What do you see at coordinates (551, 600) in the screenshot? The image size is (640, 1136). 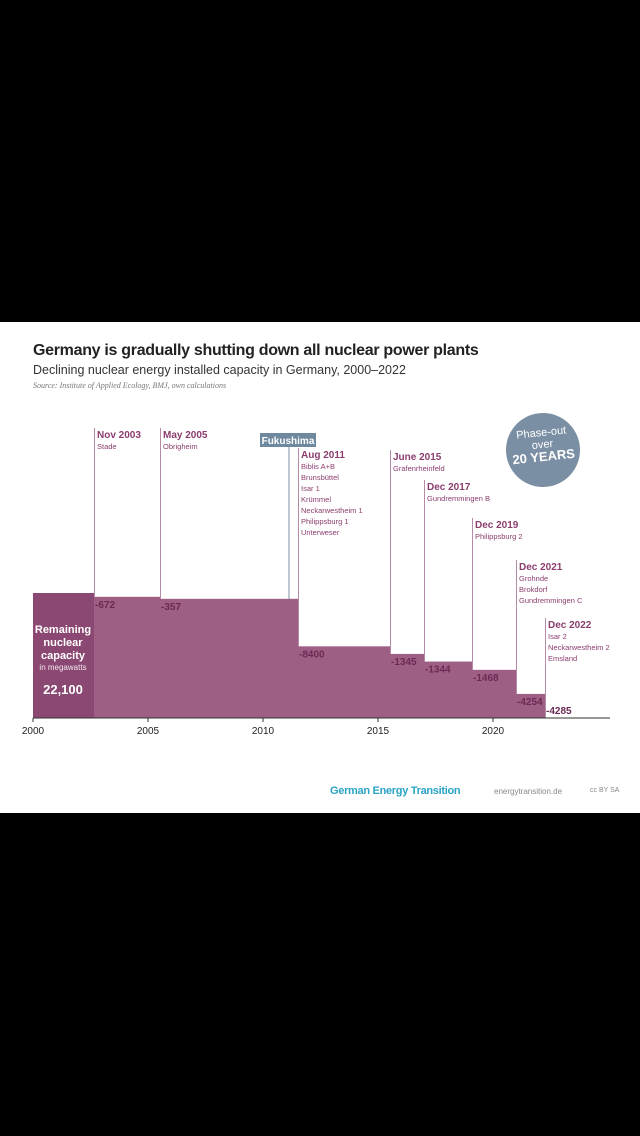 I see `event-plant: Gundremmingen C` at bounding box center [551, 600].